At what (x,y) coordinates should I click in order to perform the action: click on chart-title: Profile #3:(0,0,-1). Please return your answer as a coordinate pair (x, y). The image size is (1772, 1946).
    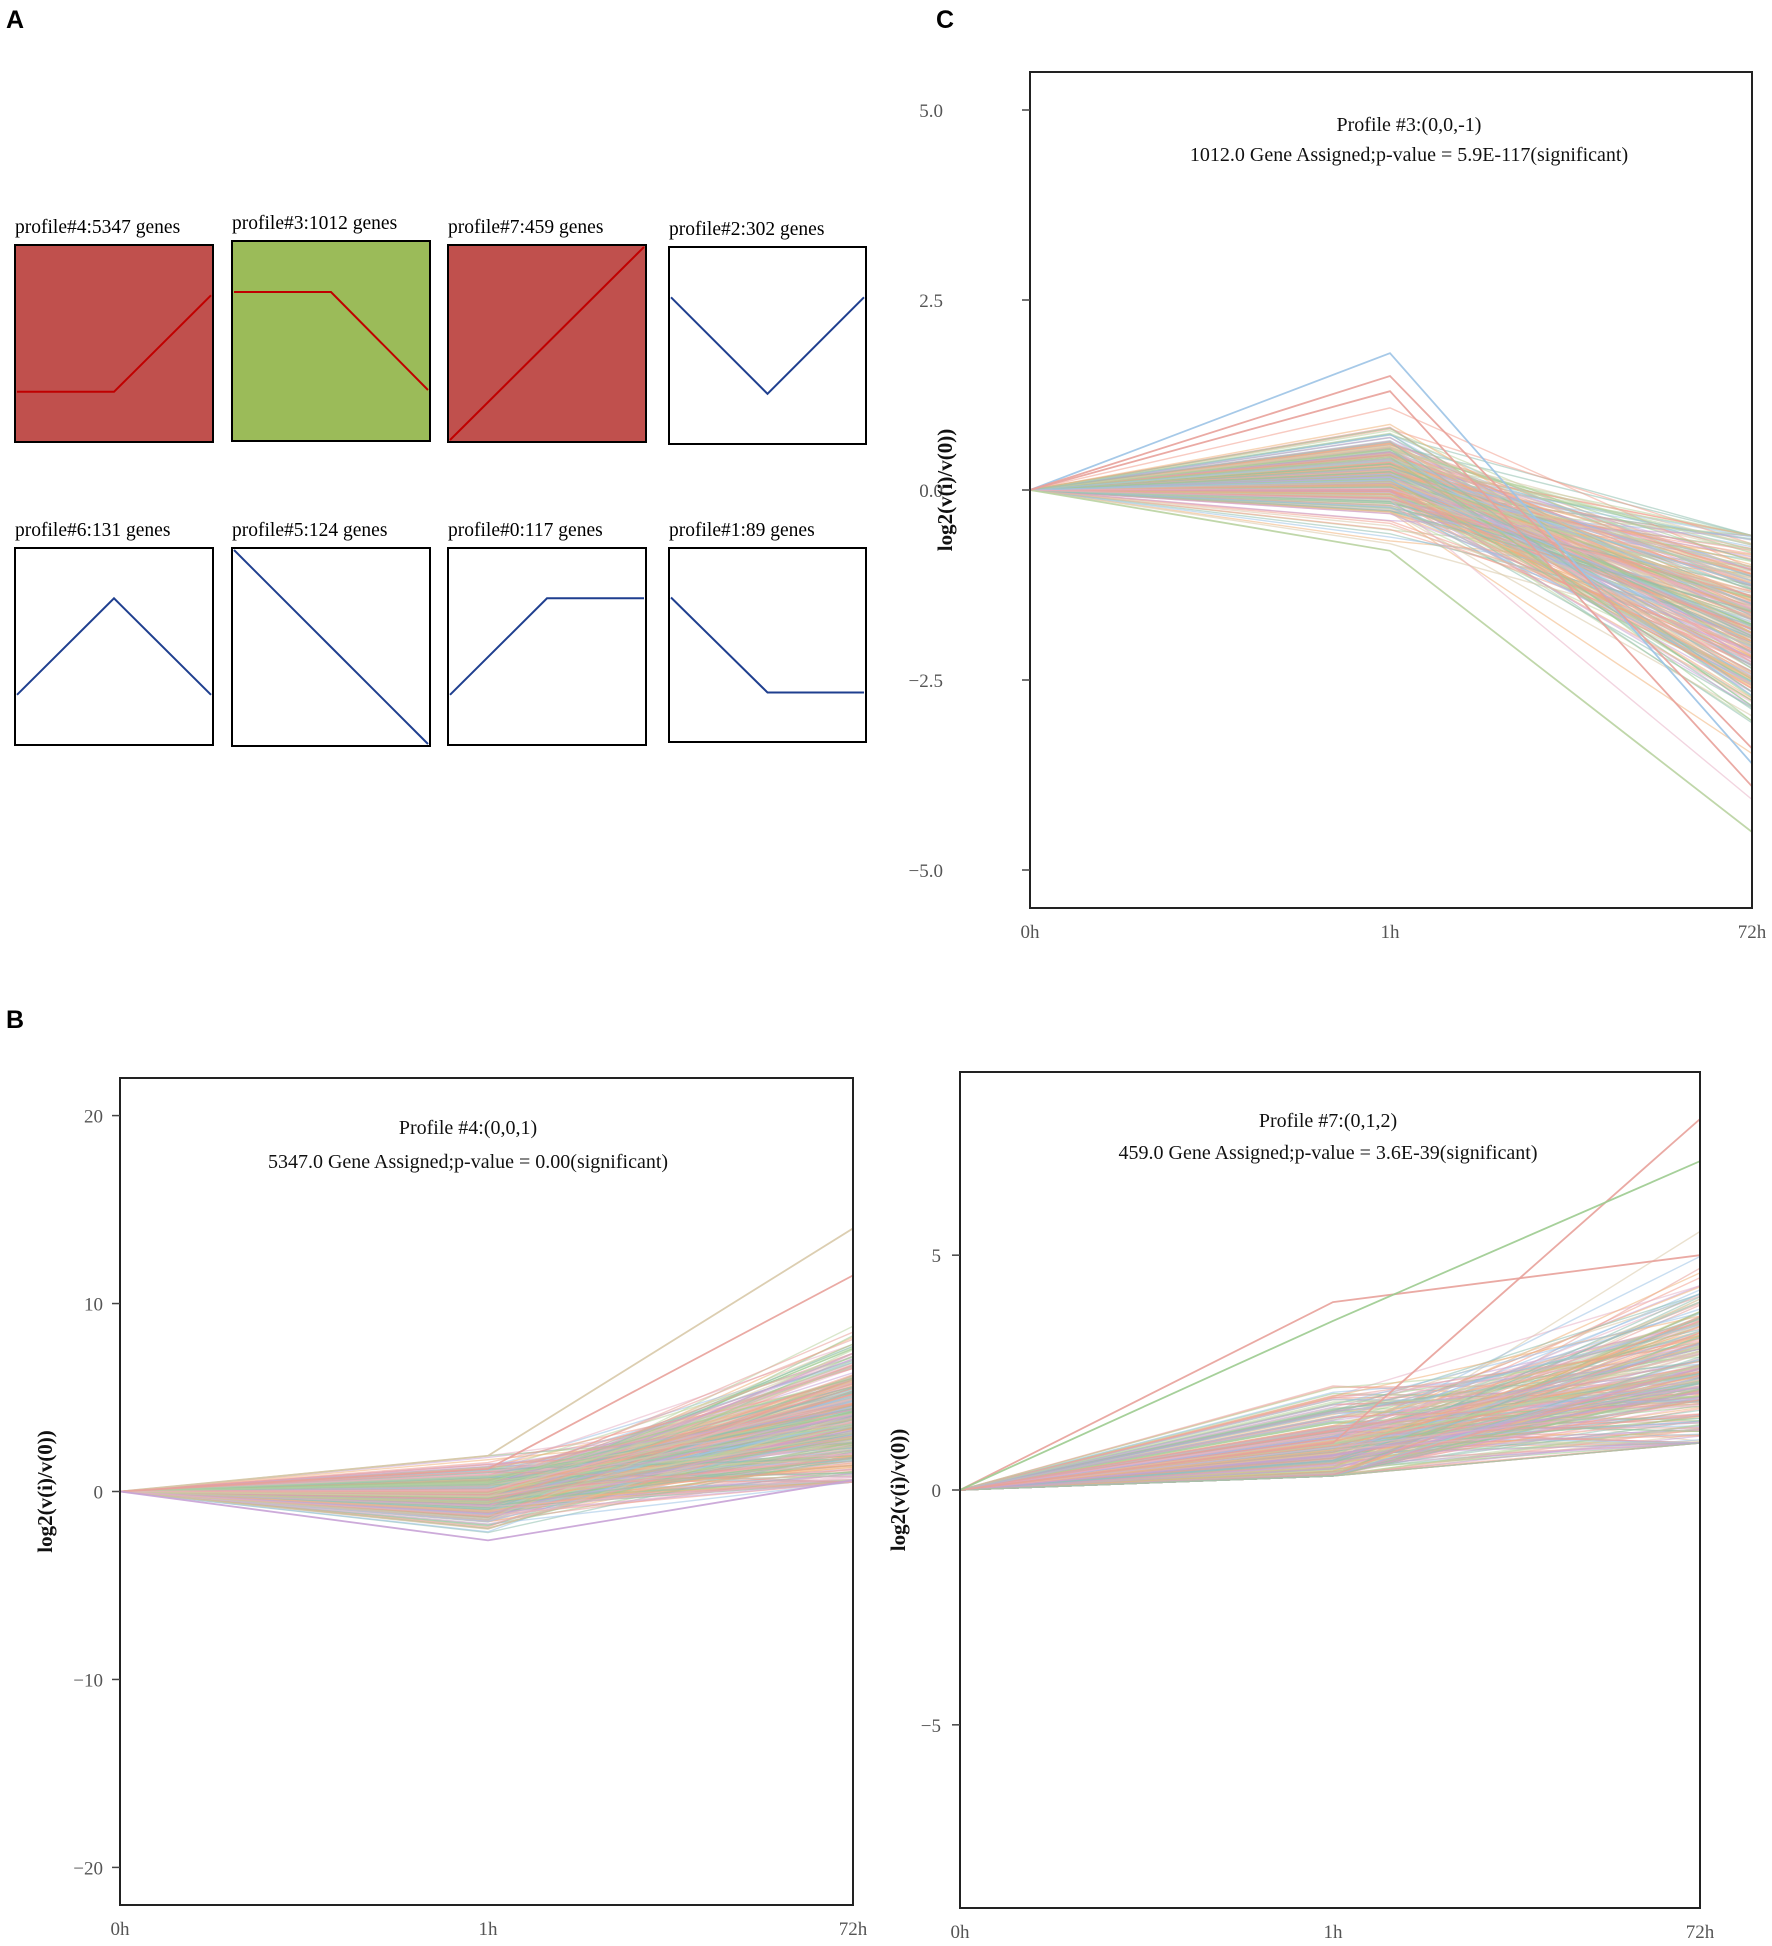
    Looking at the image, I should click on (1409, 125).